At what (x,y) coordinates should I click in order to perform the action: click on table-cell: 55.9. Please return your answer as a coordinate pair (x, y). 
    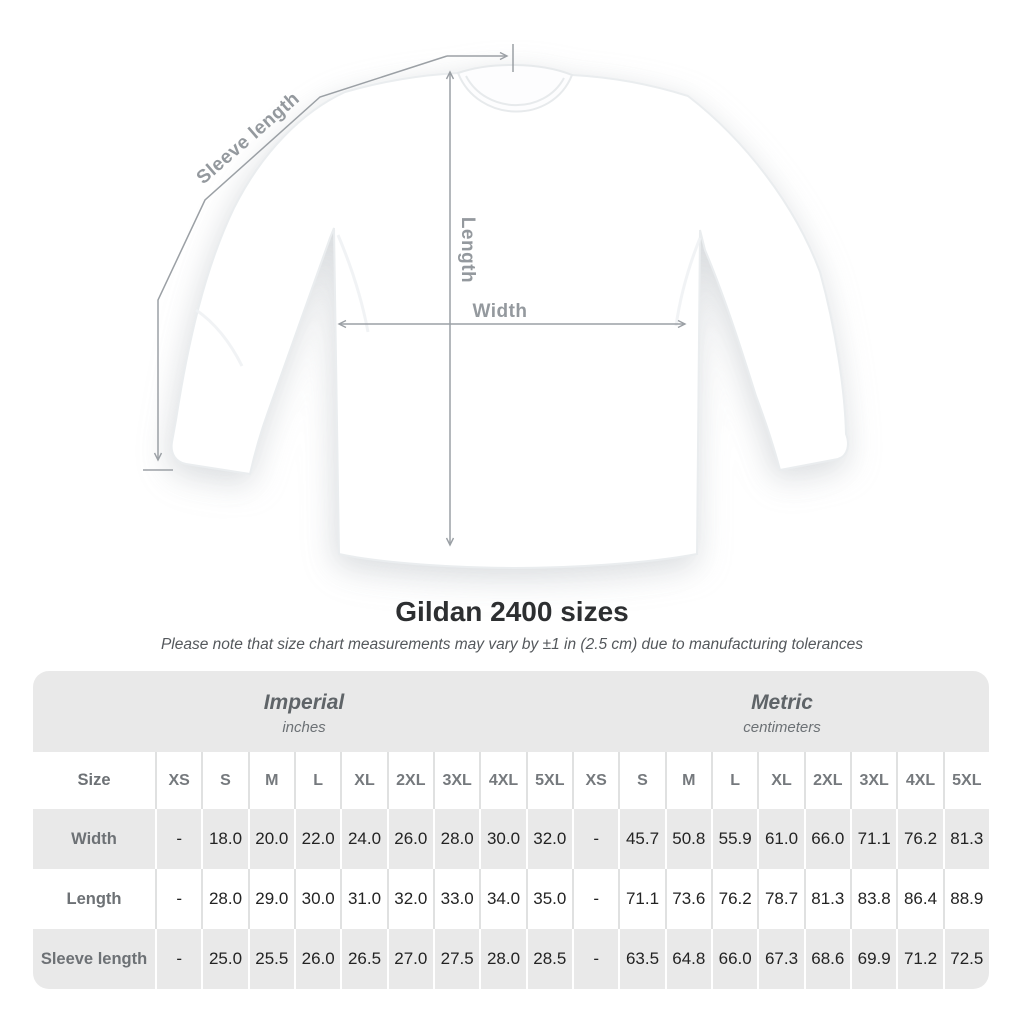
    Looking at the image, I should click on (733, 839).